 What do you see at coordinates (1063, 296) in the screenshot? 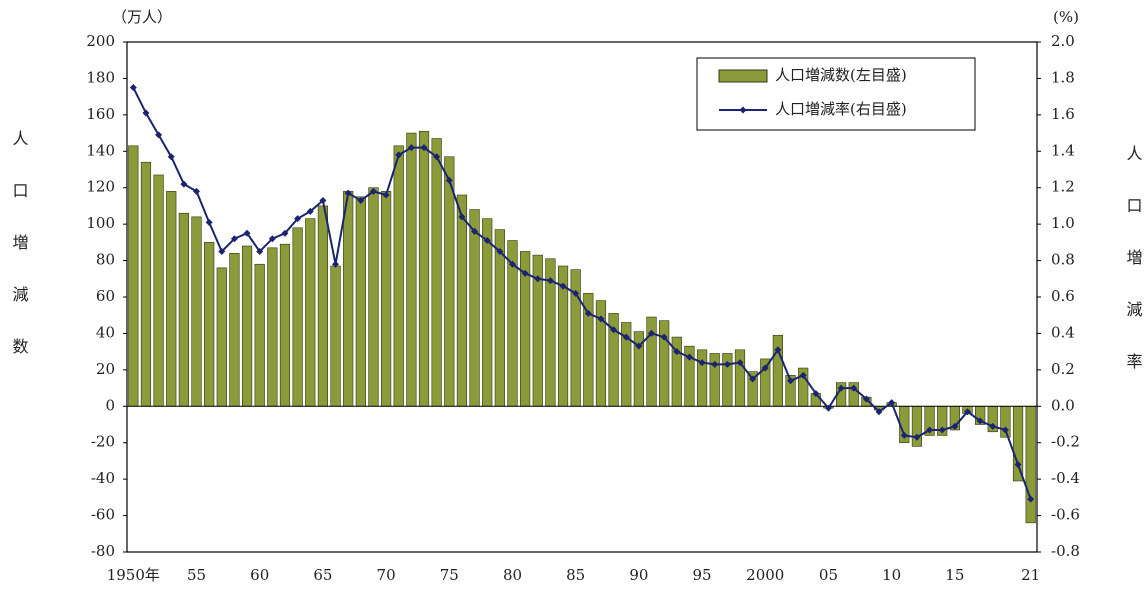
I see `y2-tick-label: 0.6` at bounding box center [1063, 296].